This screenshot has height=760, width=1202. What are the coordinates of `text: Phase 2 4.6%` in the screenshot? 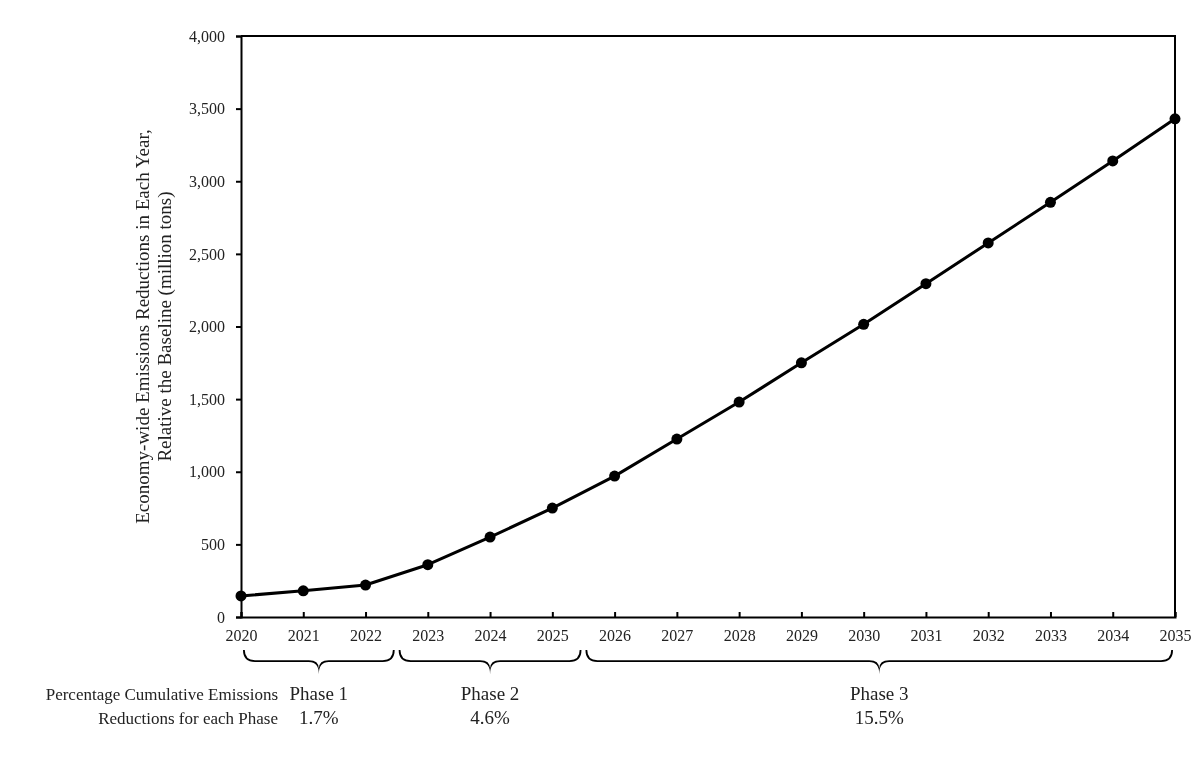 It's located at (490, 705).